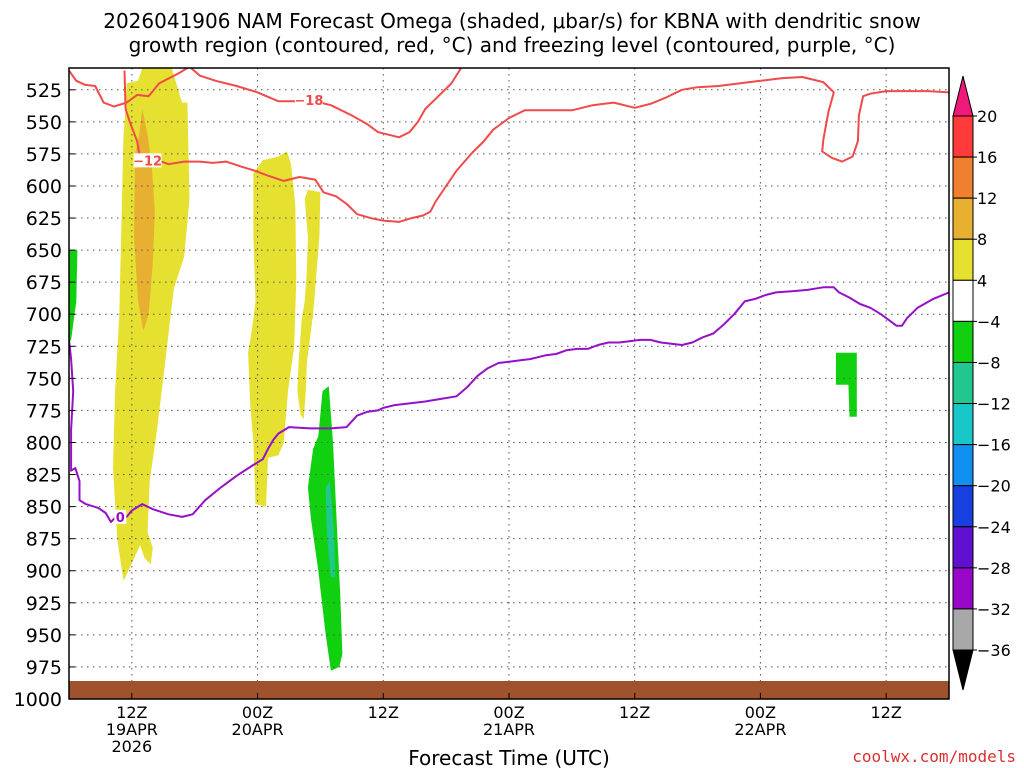 The height and width of the screenshot is (768, 1024). What do you see at coordinates (44, 155) in the screenshot?
I see `y-tick-label: 575` at bounding box center [44, 155].